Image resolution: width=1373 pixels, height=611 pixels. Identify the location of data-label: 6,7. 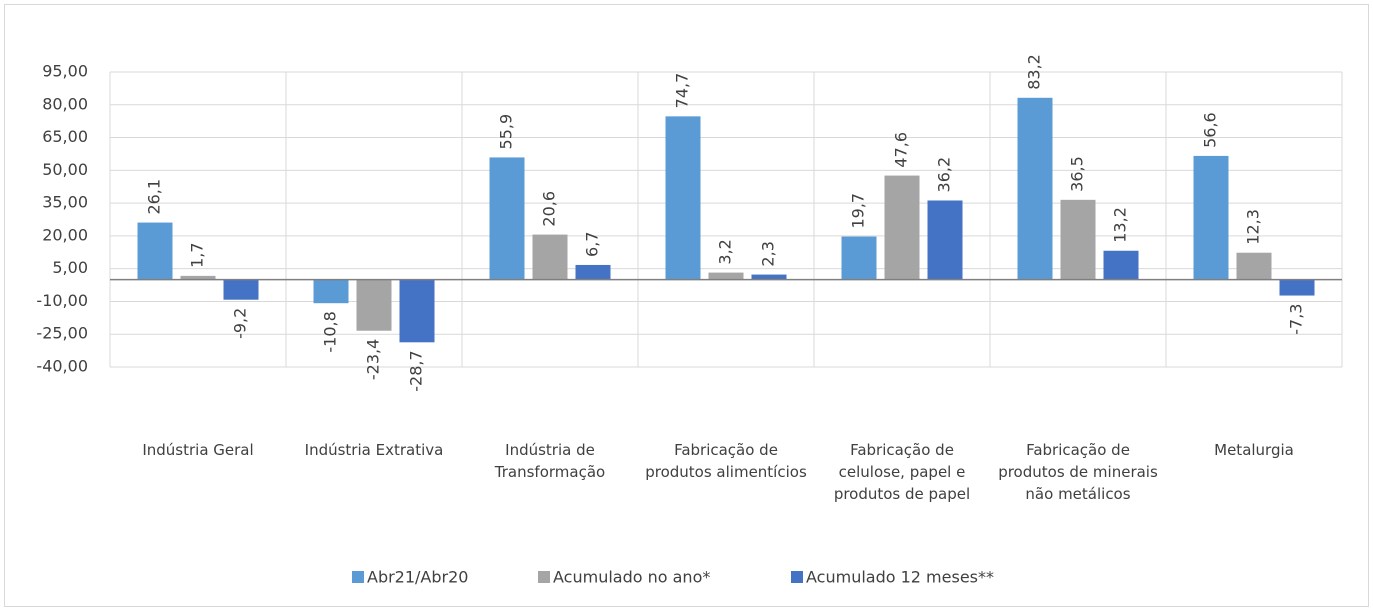
(592, 243).